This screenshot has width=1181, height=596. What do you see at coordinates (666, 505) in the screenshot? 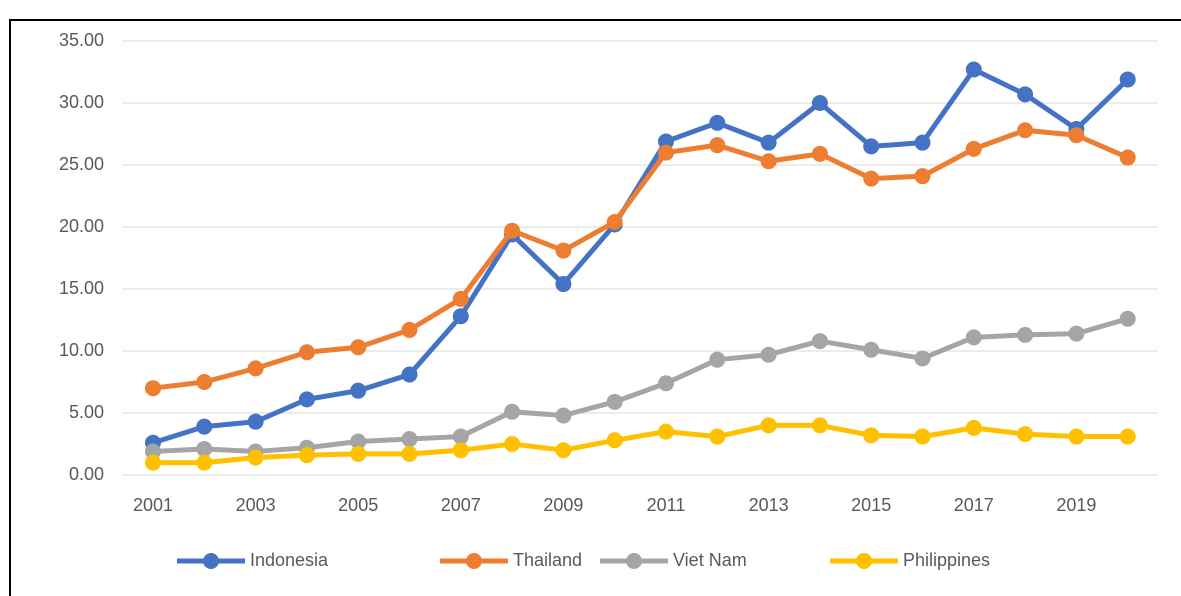
I see `x-tick-label: 2011` at bounding box center [666, 505].